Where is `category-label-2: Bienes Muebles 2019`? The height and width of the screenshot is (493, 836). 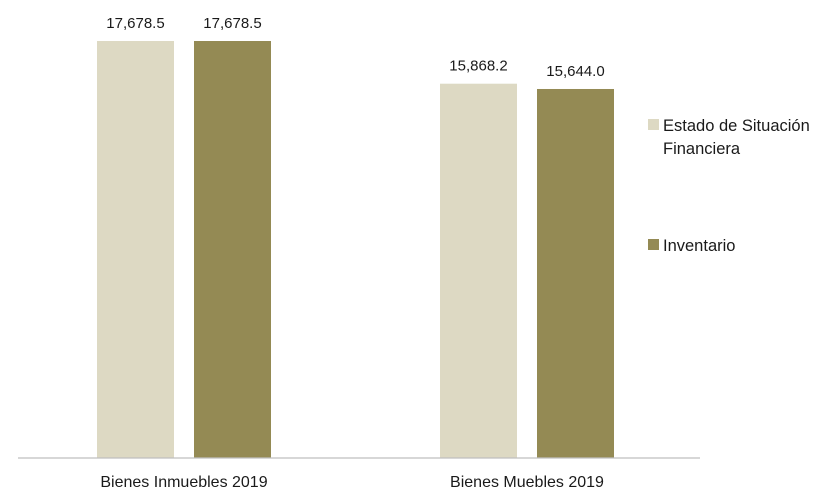 category-label-2: Bienes Muebles 2019 is located at coordinates (527, 482).